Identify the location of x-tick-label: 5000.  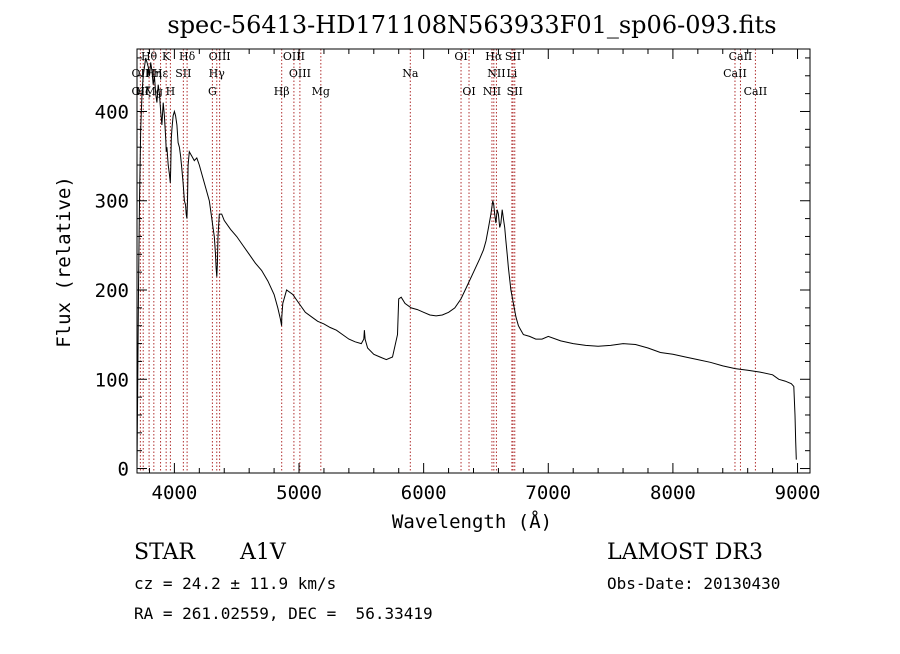
(299, 493).